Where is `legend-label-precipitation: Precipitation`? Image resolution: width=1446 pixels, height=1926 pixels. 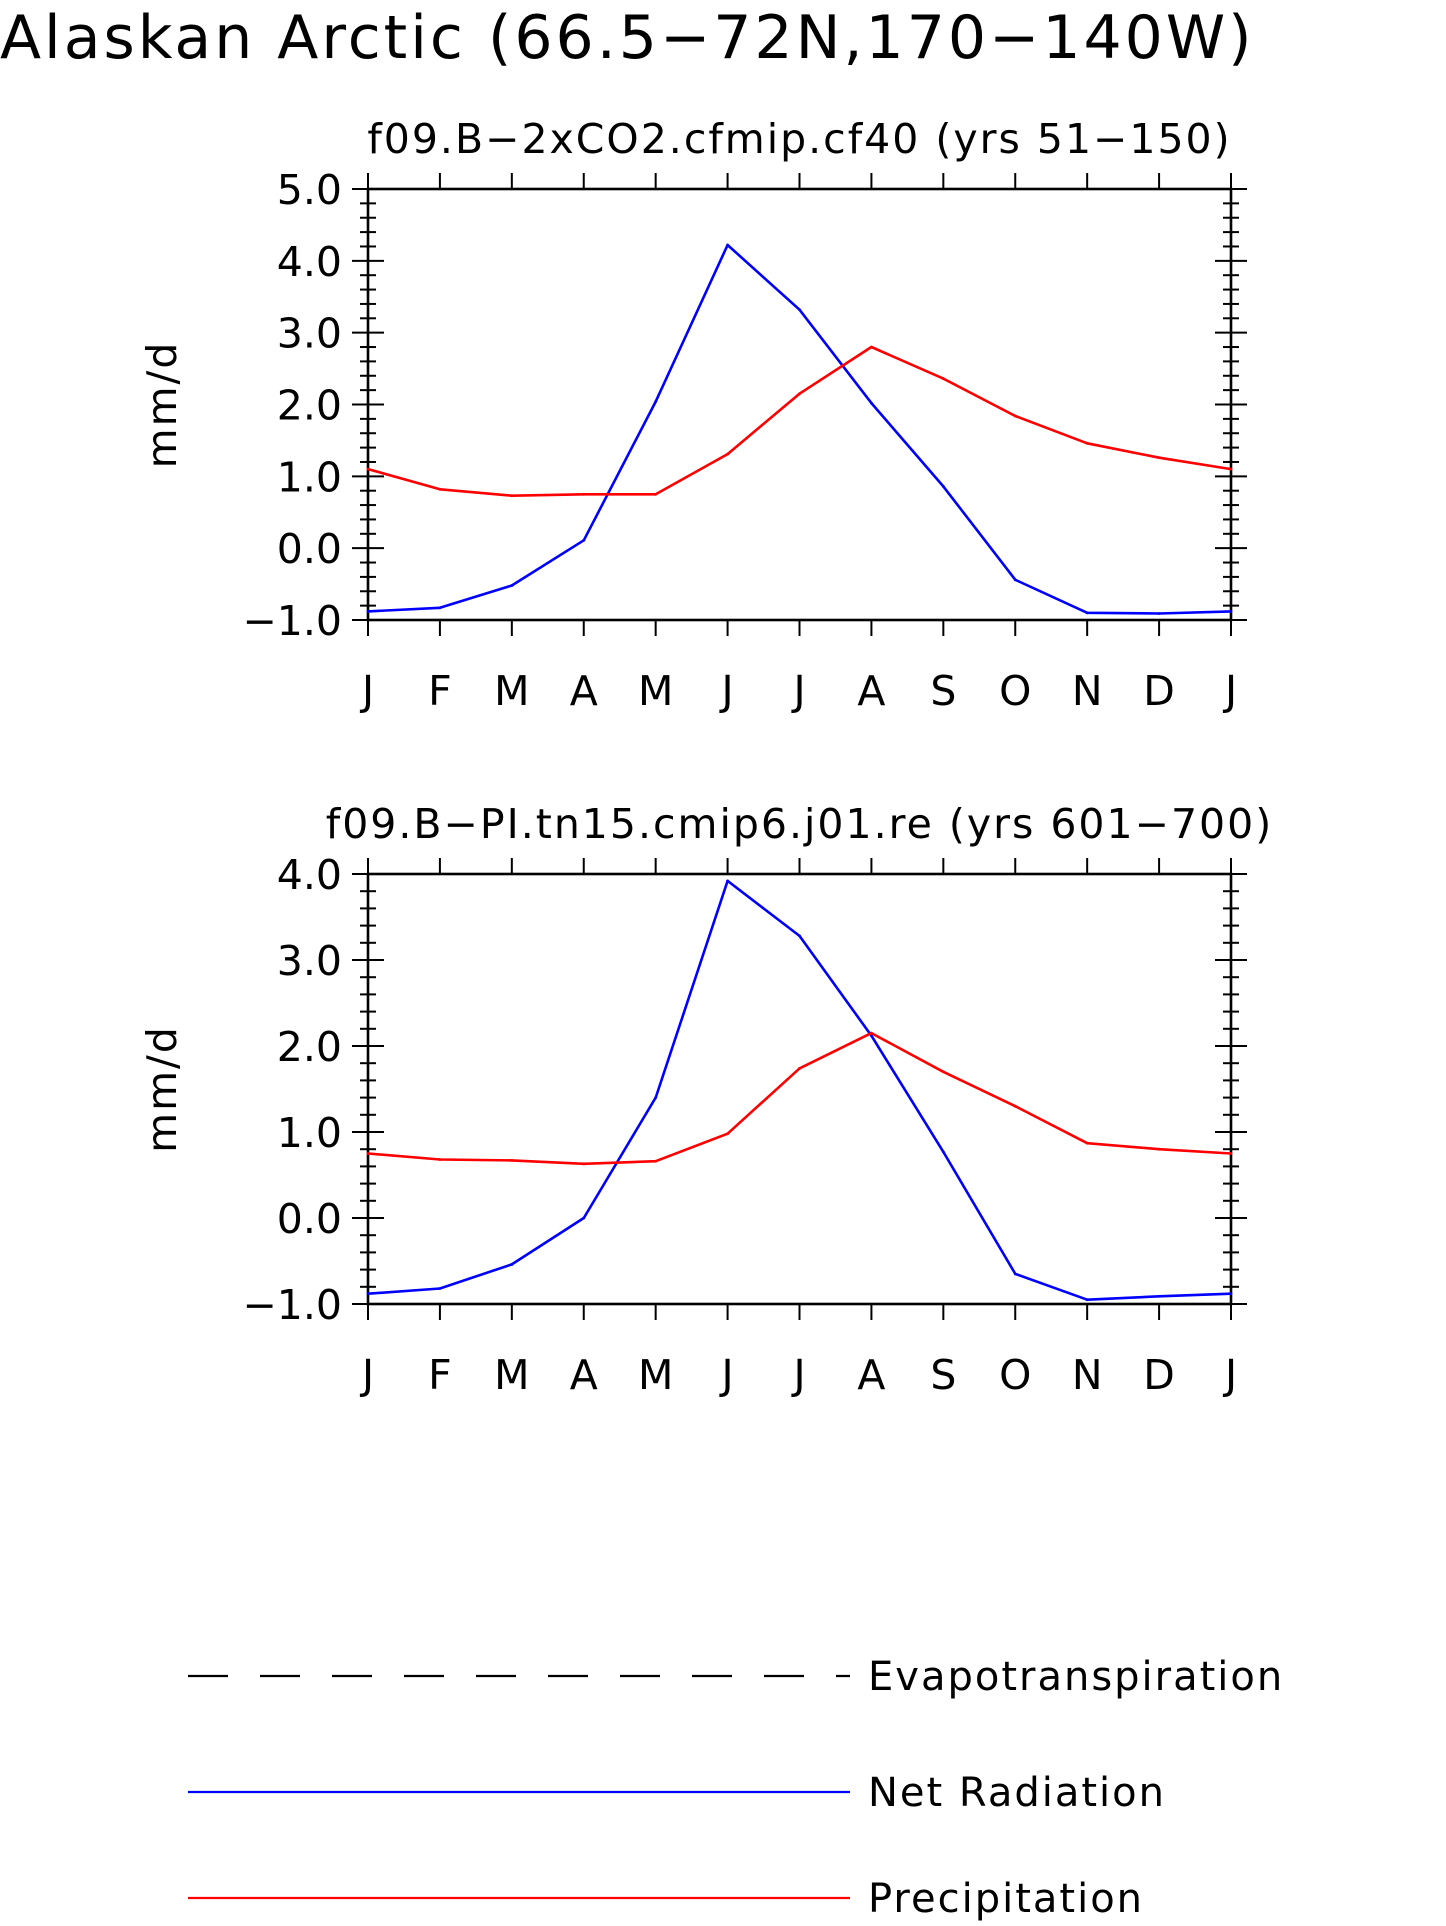
legend-label-precipitation: Precipitation is located at coordinates (1006, 1899).